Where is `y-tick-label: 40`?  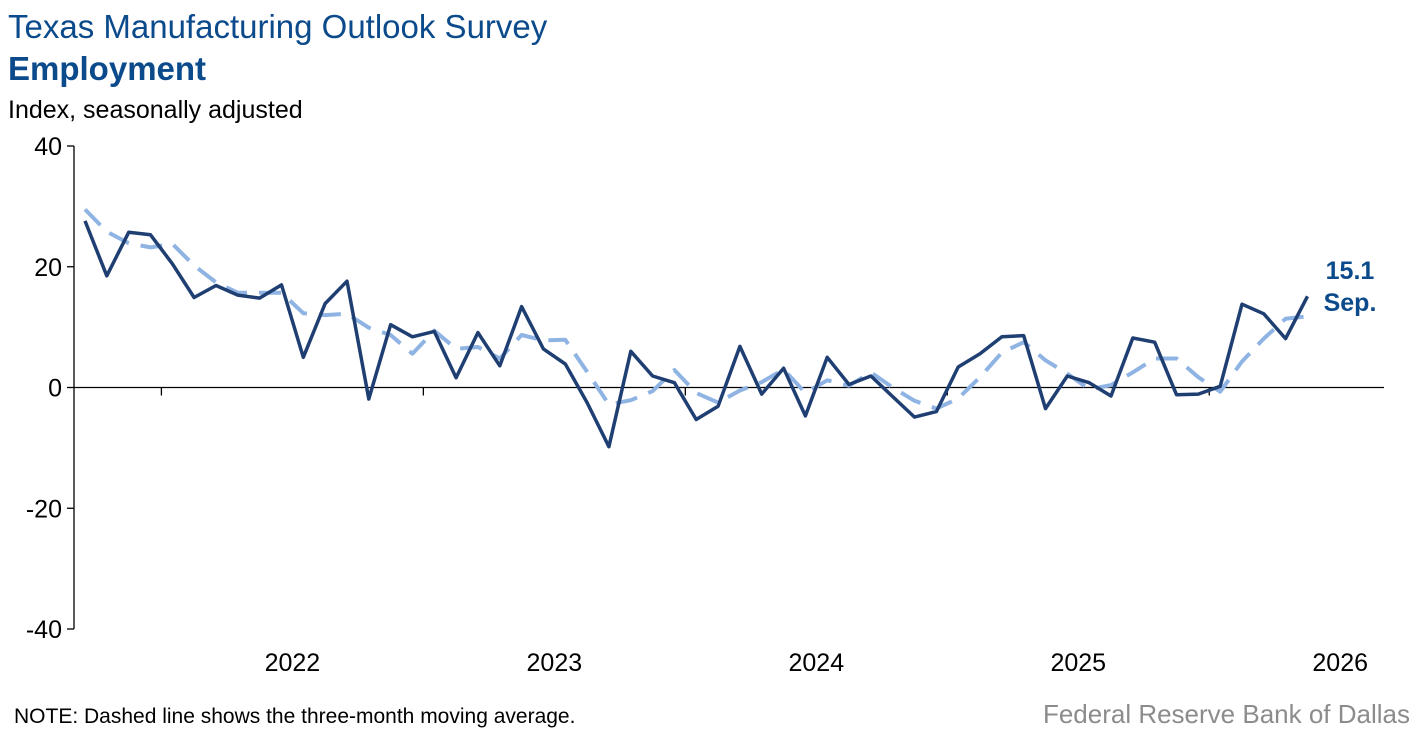 y-tick-label: 40 is located at coordinates (48, 147).